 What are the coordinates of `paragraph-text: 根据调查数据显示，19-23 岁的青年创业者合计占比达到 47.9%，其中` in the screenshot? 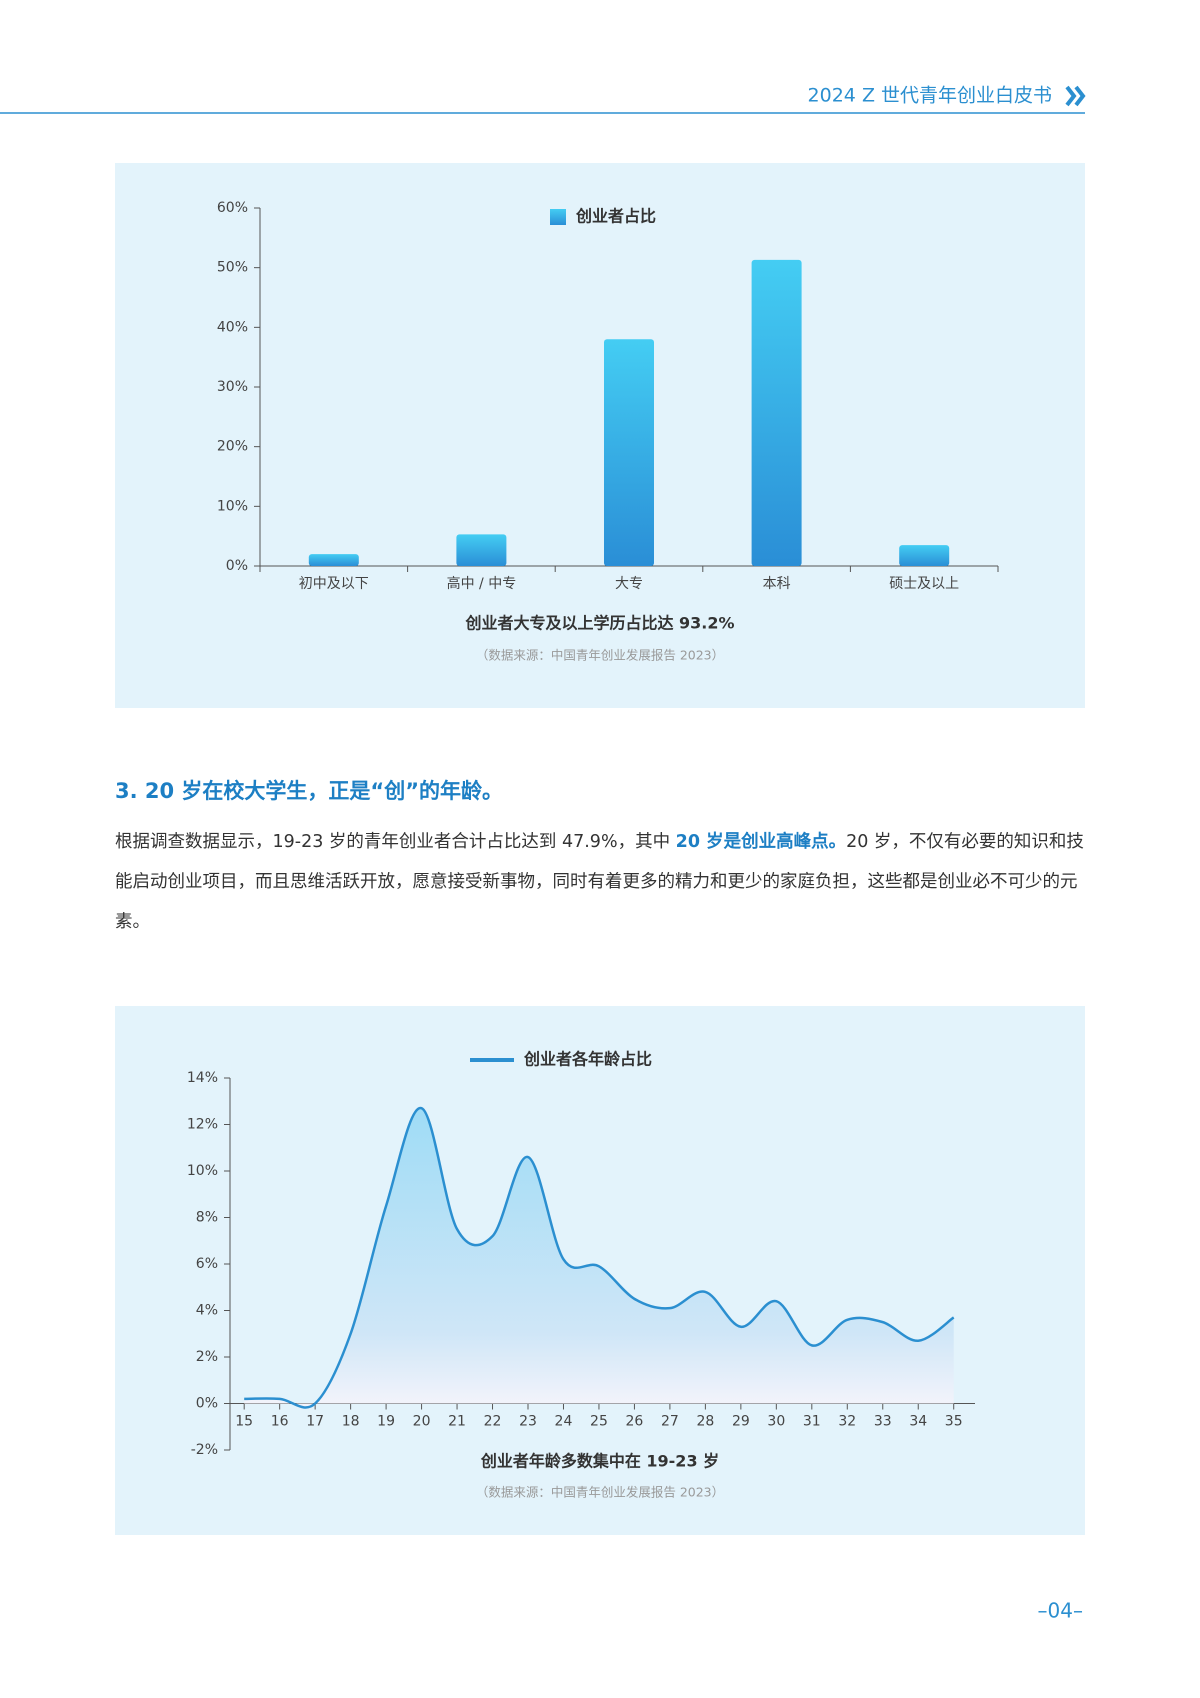 It's located at (395, 842).